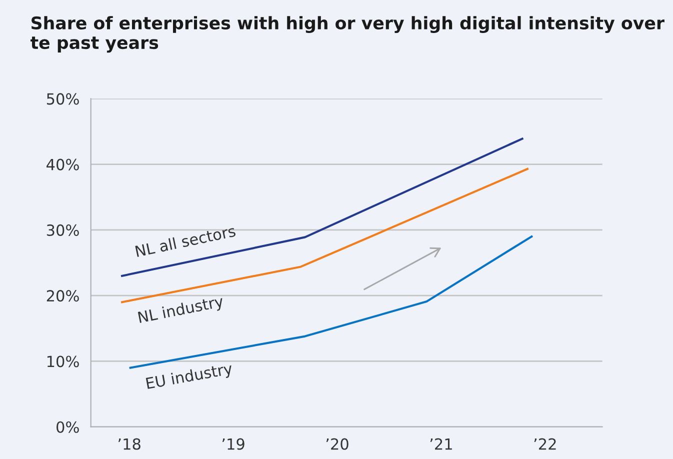 This screenshot has width=673, height=459. What do you see at coordinates (181, 310) in the screenshot?
I see `text: NL industry` at bounding box center [181, 310].